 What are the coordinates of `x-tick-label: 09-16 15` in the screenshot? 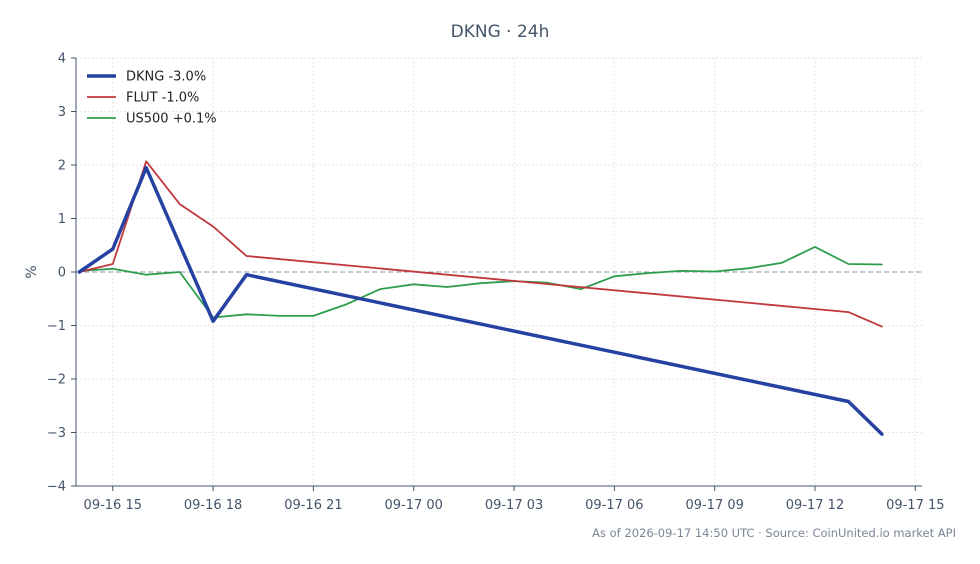 It's located at (113, 505).